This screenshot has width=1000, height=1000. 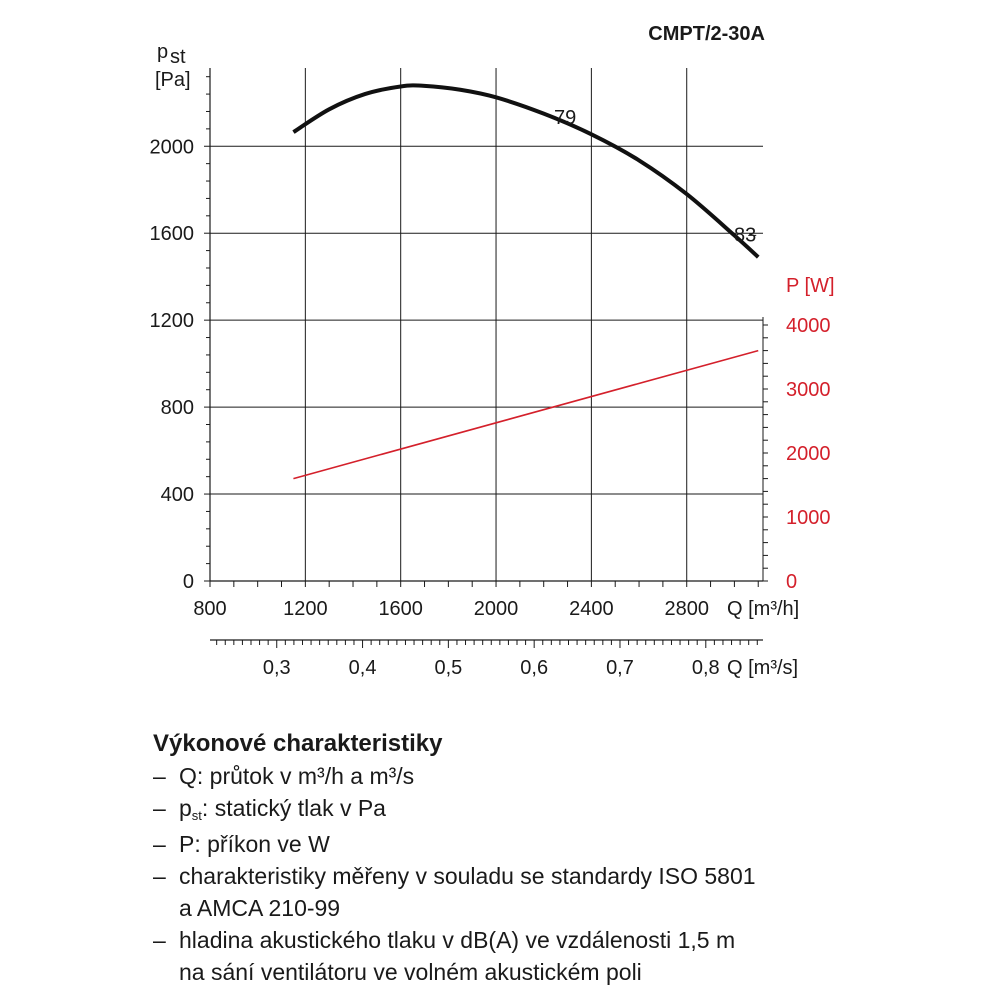 What do you see at coordinates (745, 235) in the screenshot?
I see `annotation-label: 83` at bounding box center [745, 235].